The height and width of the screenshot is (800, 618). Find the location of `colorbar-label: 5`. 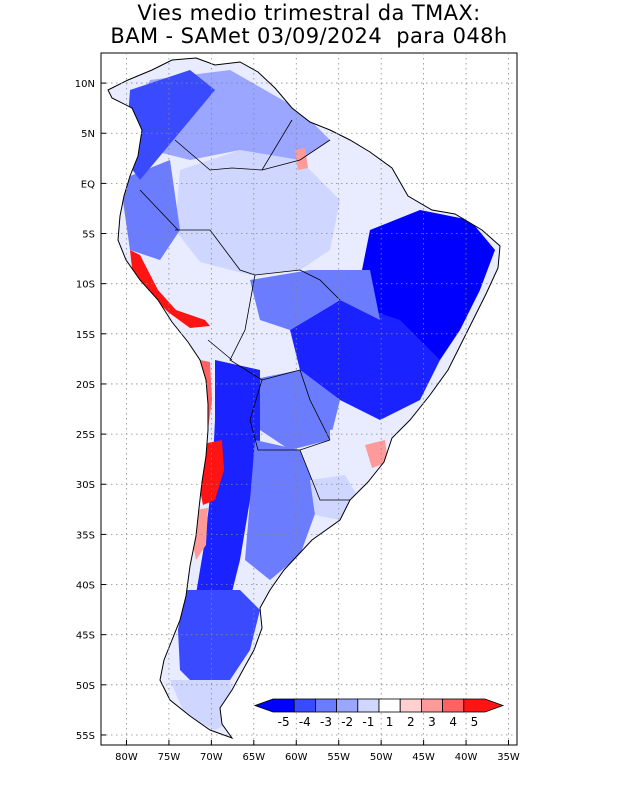

colorbar-label: 5 is located at coordinates (475, 722).